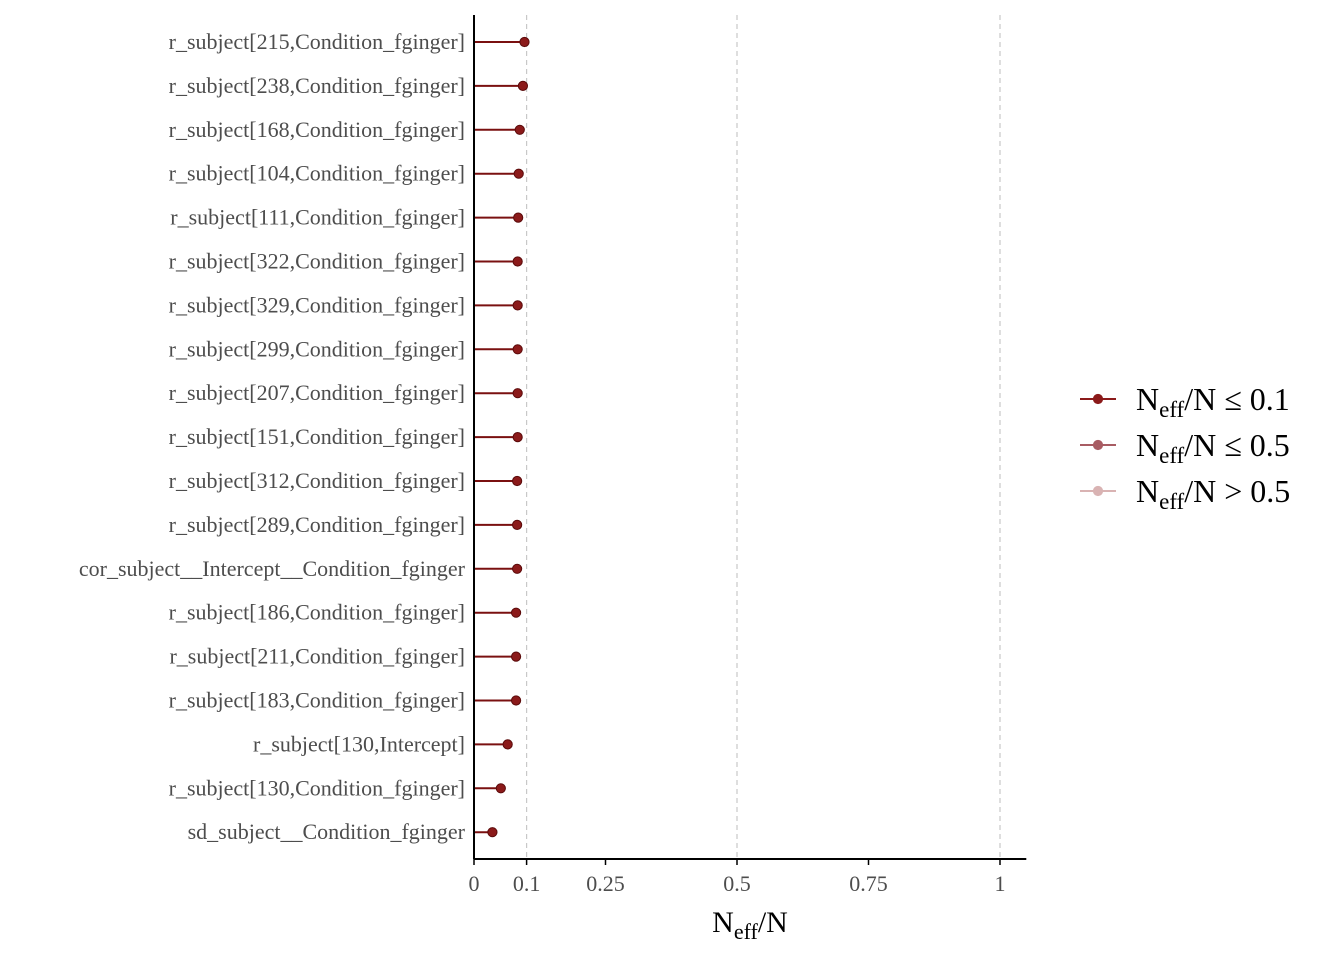 Image resolution: width=1344 pixels, height=960 pixels. Describe the element at coordinates (317, 41) in the screenshot. I see `y-axis-label: r_subject[215,Condition_fginger]` at that location.